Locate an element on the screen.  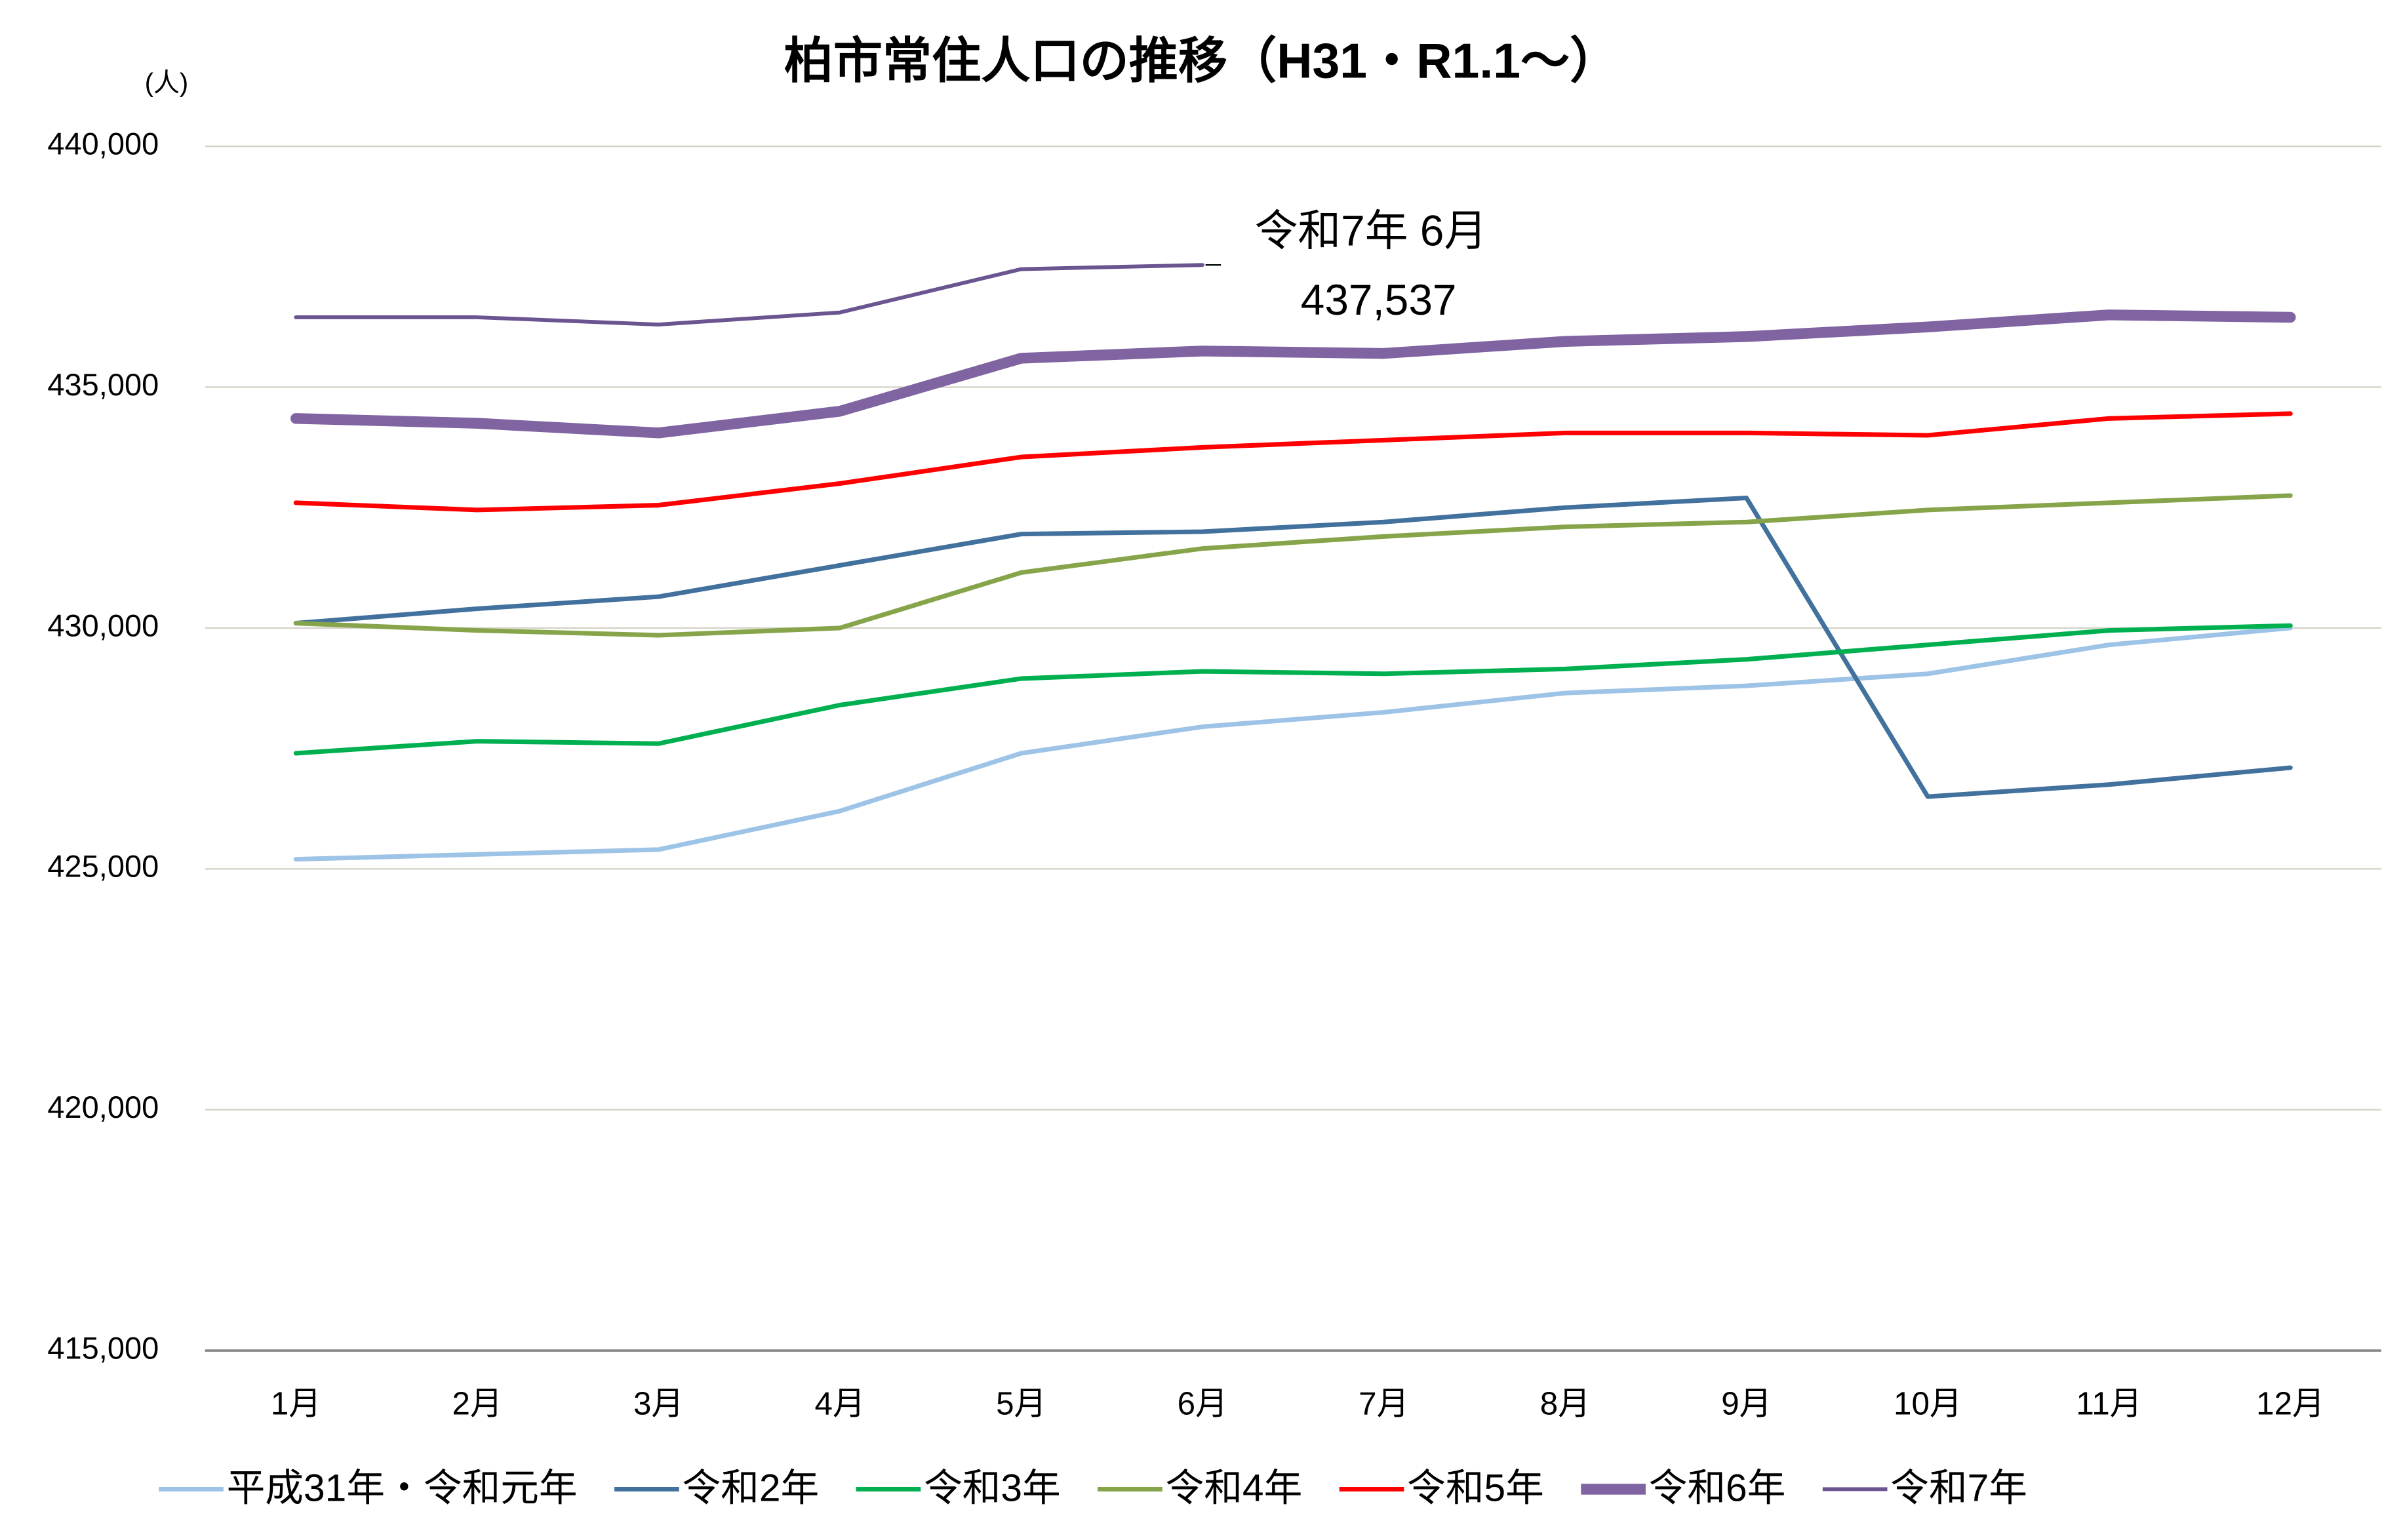
x-tick-label: 3月 is located at coordinates (658, 1404).